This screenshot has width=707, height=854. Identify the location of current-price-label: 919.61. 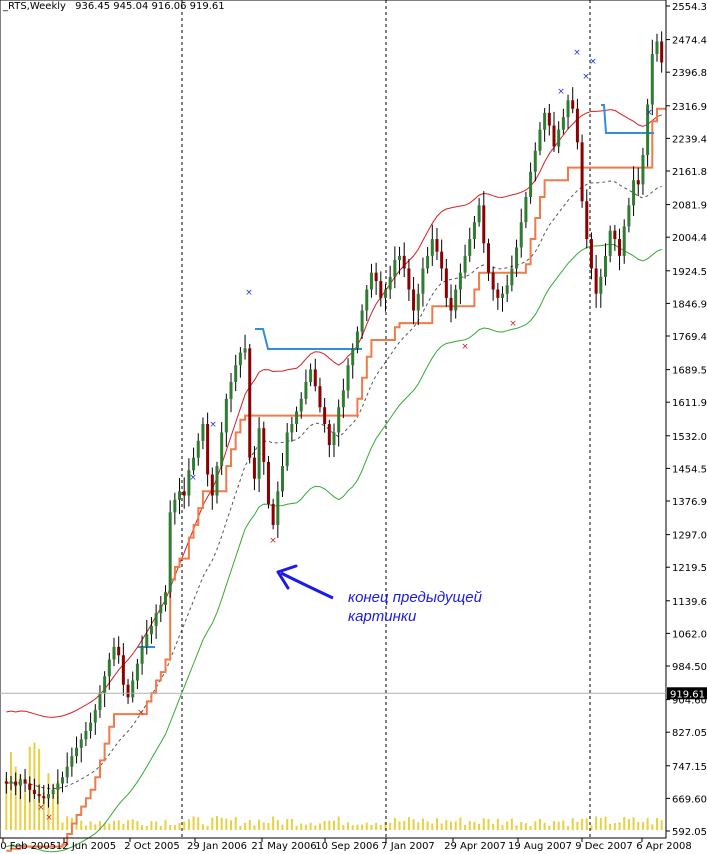
(687, 694).